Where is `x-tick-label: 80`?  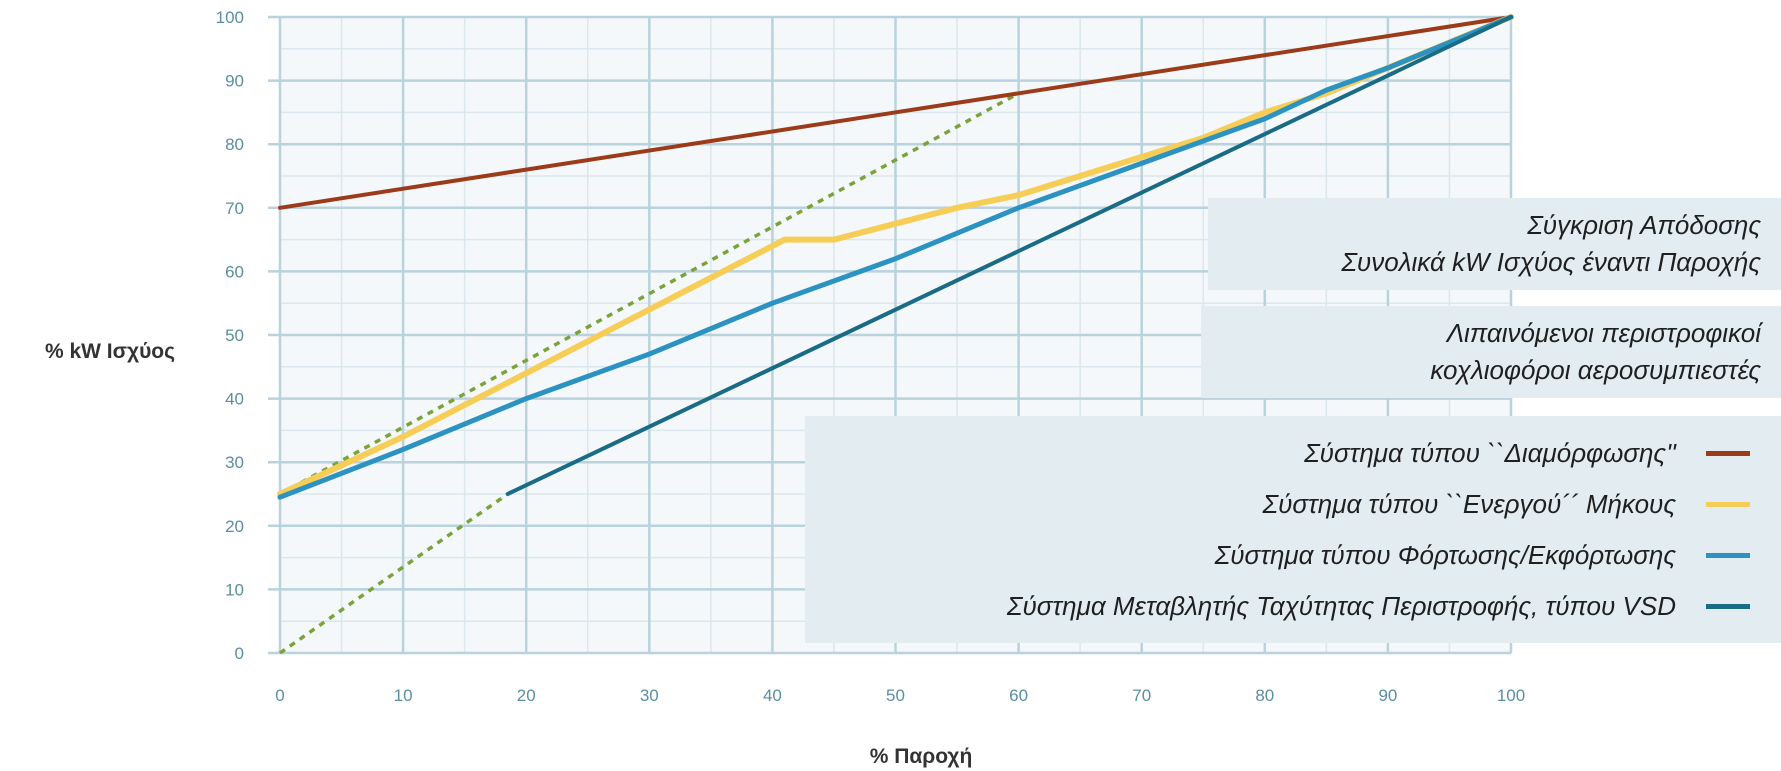 x-tick-label: 80 is located at coordinates (1264, 695).